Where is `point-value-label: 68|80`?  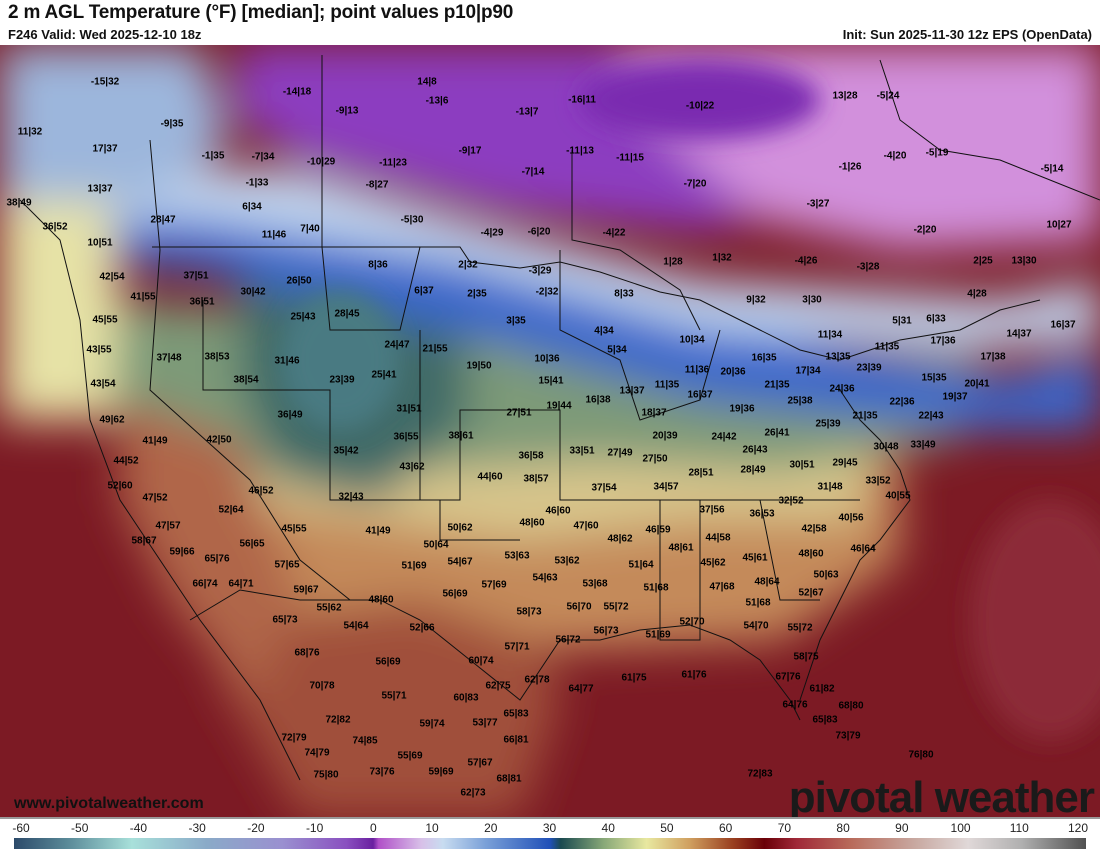 point-value-label: 68|80 is located at coordinates (851, 706).